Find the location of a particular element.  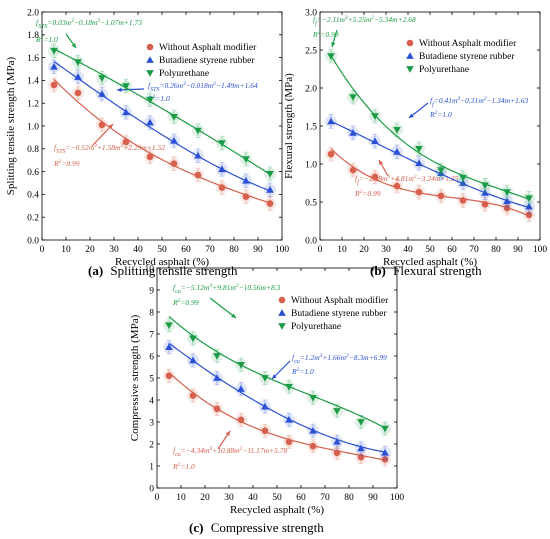

panel-b-x-tick-label: 90 is located at coordinates (518, 250).